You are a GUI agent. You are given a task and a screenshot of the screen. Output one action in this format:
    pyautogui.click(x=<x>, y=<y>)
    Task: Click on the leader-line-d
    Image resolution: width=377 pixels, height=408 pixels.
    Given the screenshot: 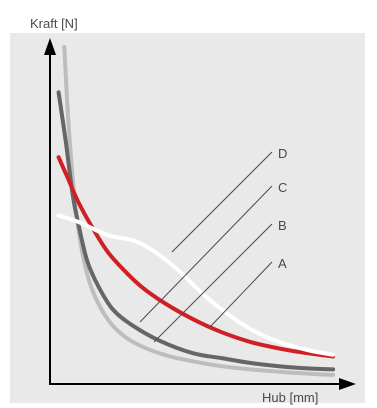 What is the action you would take?
    pyautogui.click(x=222, y=202)
    